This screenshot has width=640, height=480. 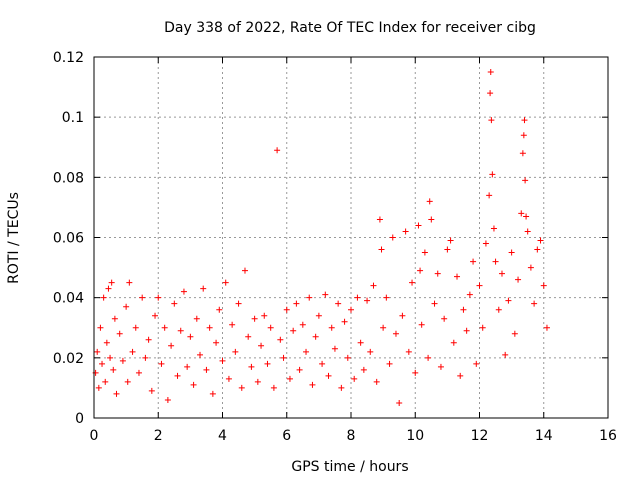 What do you see at coordinates (544, 436) in the screenshot?
I see `x-tick-label: 14` at bounding box center [544, 436].